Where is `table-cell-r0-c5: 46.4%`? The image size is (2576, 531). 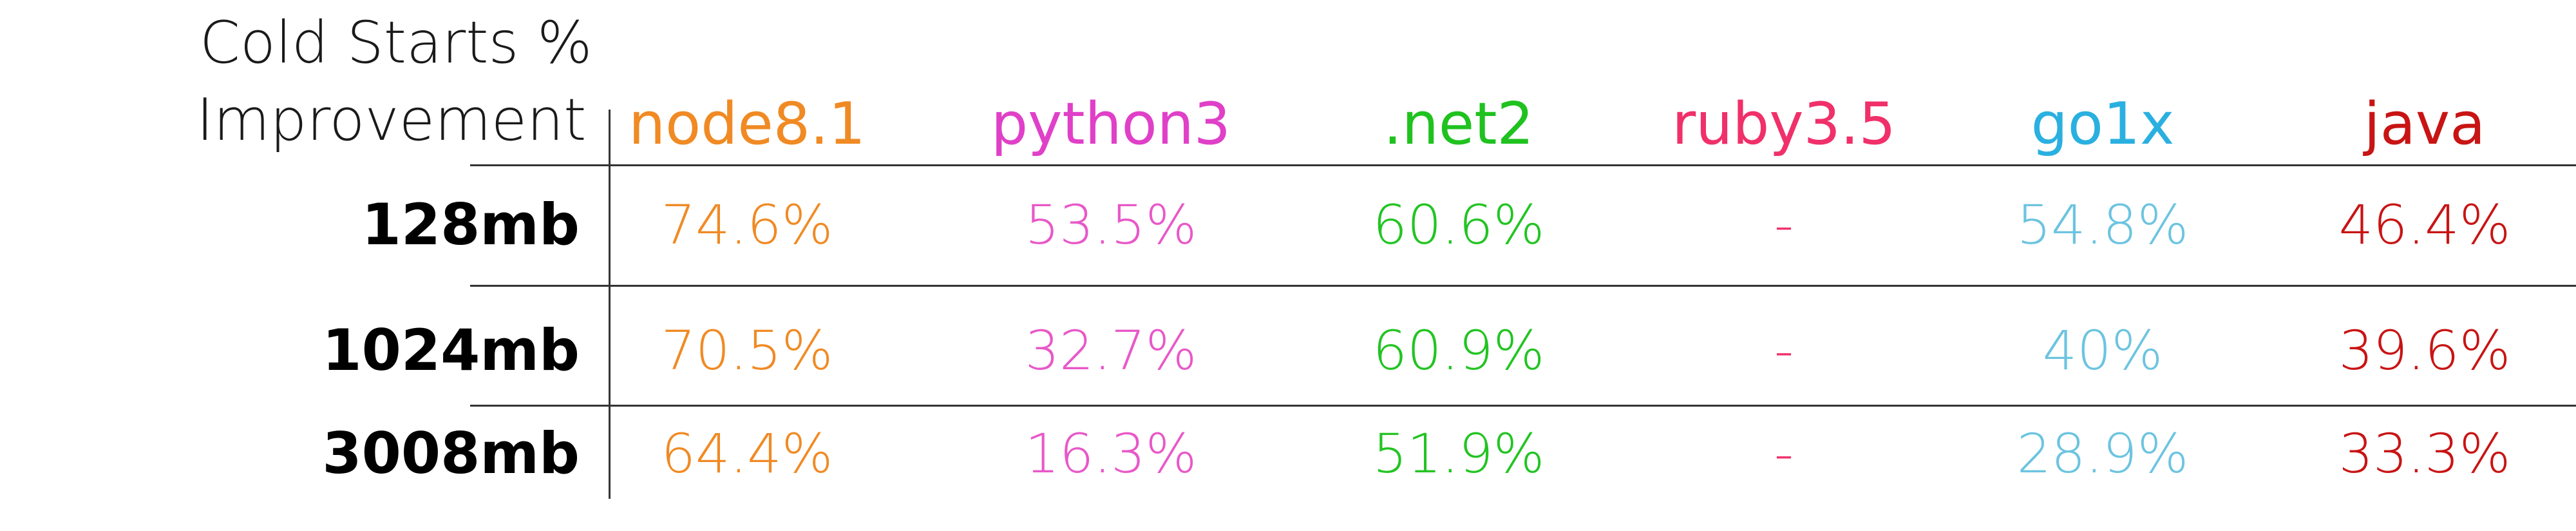
table-cell-r0-c5: 46.4% is located at coordinates (2425, 224).